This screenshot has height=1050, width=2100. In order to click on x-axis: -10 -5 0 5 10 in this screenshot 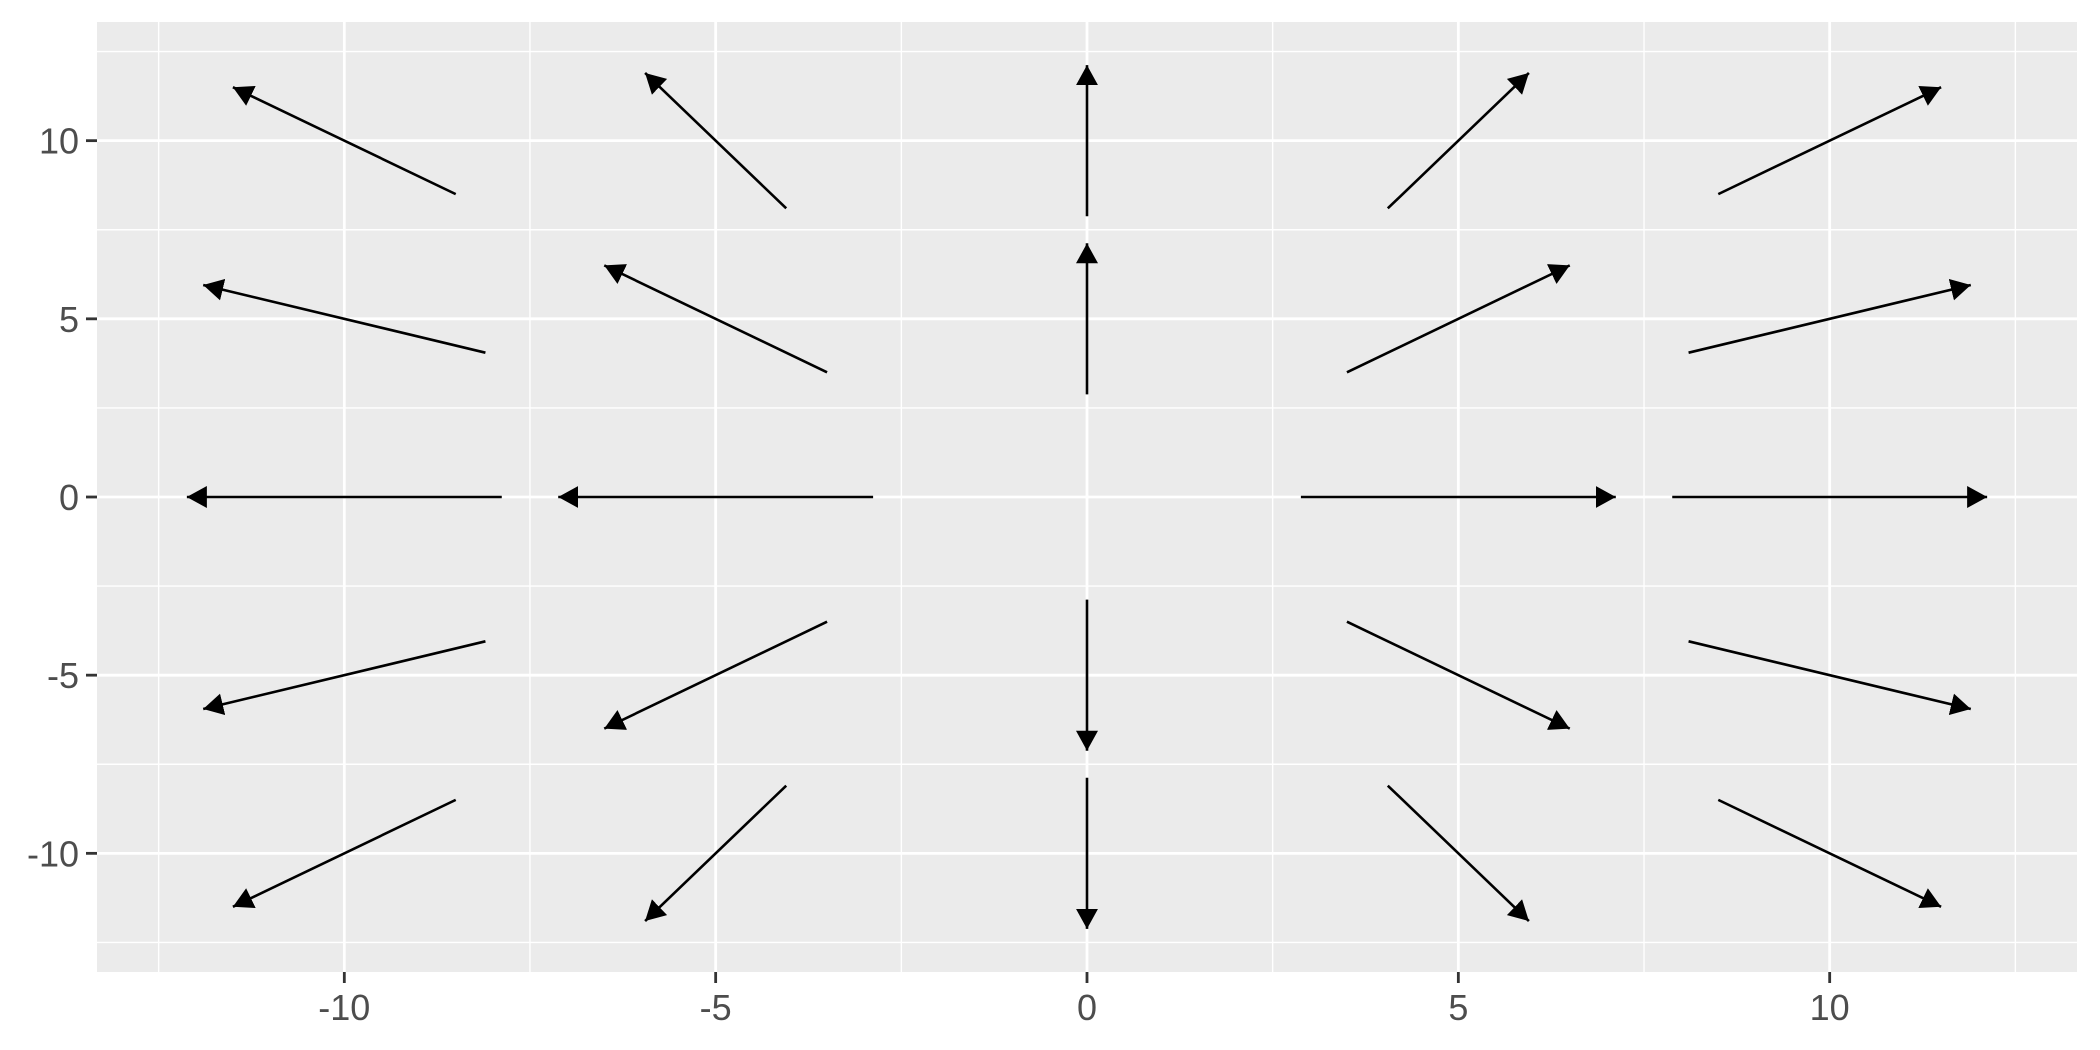, I will do `click(1084, 1000)`.